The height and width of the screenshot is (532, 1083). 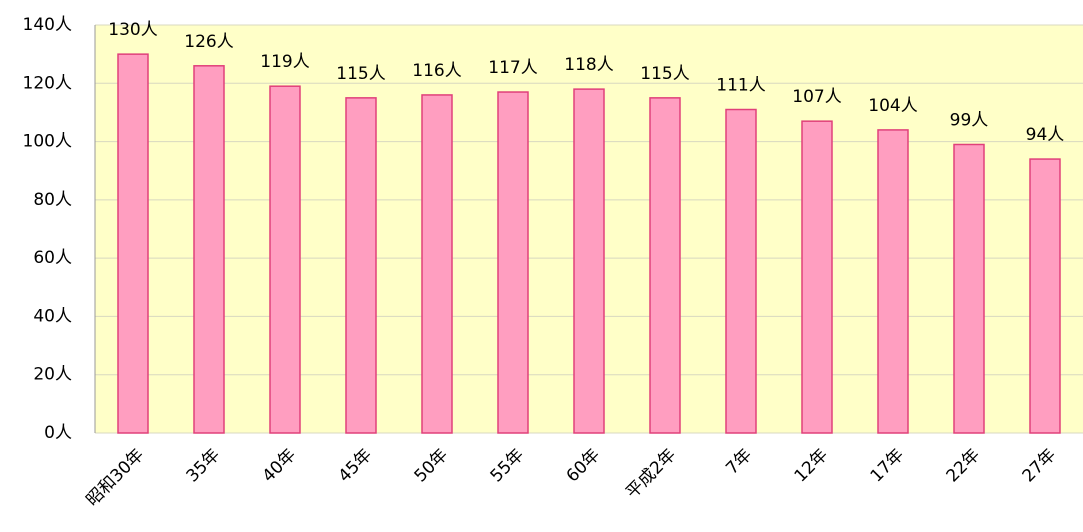 I want to click on x-tick-label: 27年, so click(x=1039, y=465).